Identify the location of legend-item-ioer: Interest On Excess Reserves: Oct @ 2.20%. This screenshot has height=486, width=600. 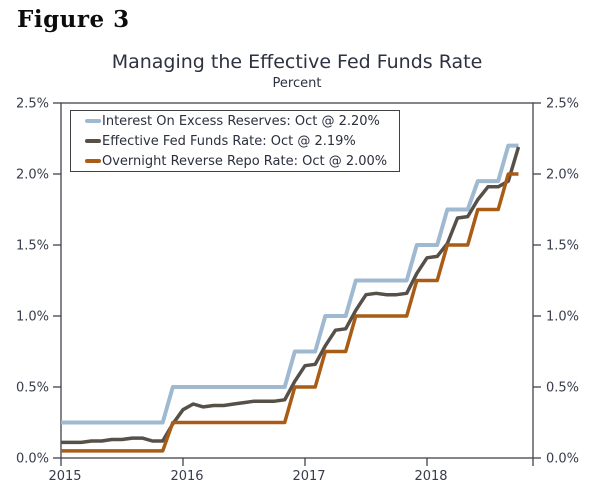
(242, 121).